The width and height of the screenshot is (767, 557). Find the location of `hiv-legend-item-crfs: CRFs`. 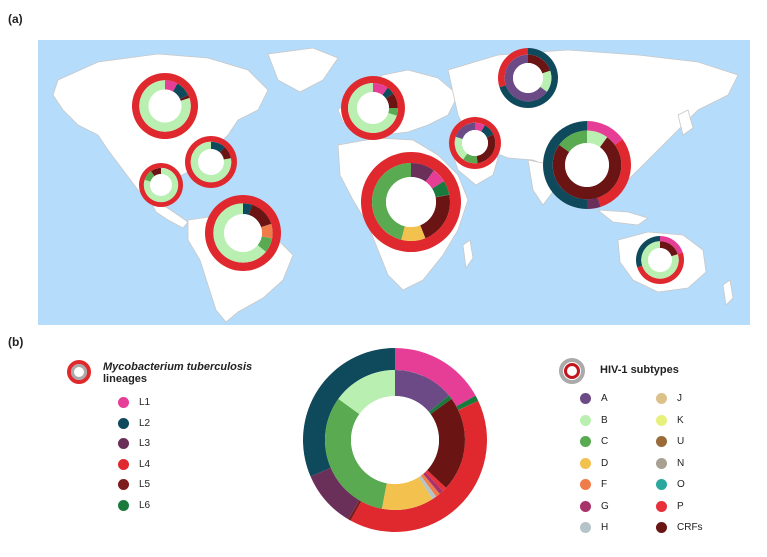

hiv-legend-item-crfs: CRFs is located at coordinates (679, 527).